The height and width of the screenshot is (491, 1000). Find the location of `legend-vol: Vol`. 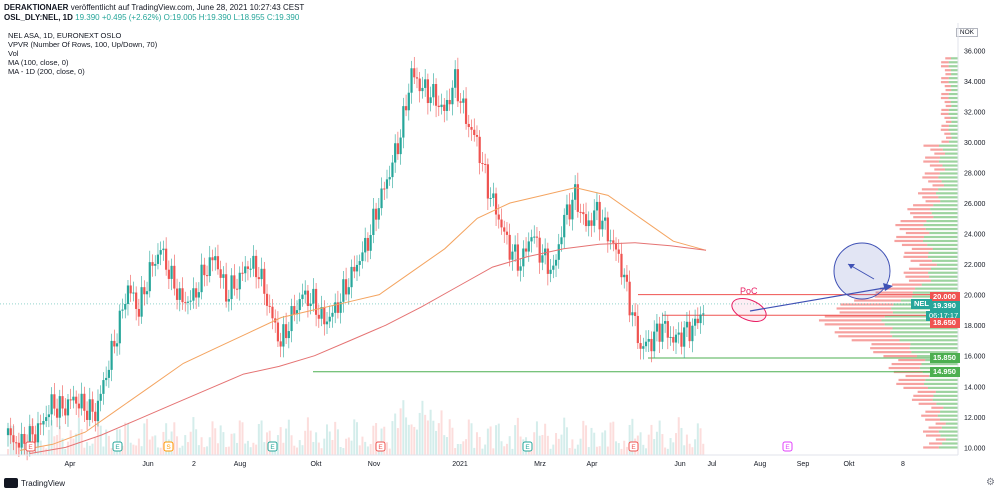

legend-vol: Vol is located at coordinates (13, 53).